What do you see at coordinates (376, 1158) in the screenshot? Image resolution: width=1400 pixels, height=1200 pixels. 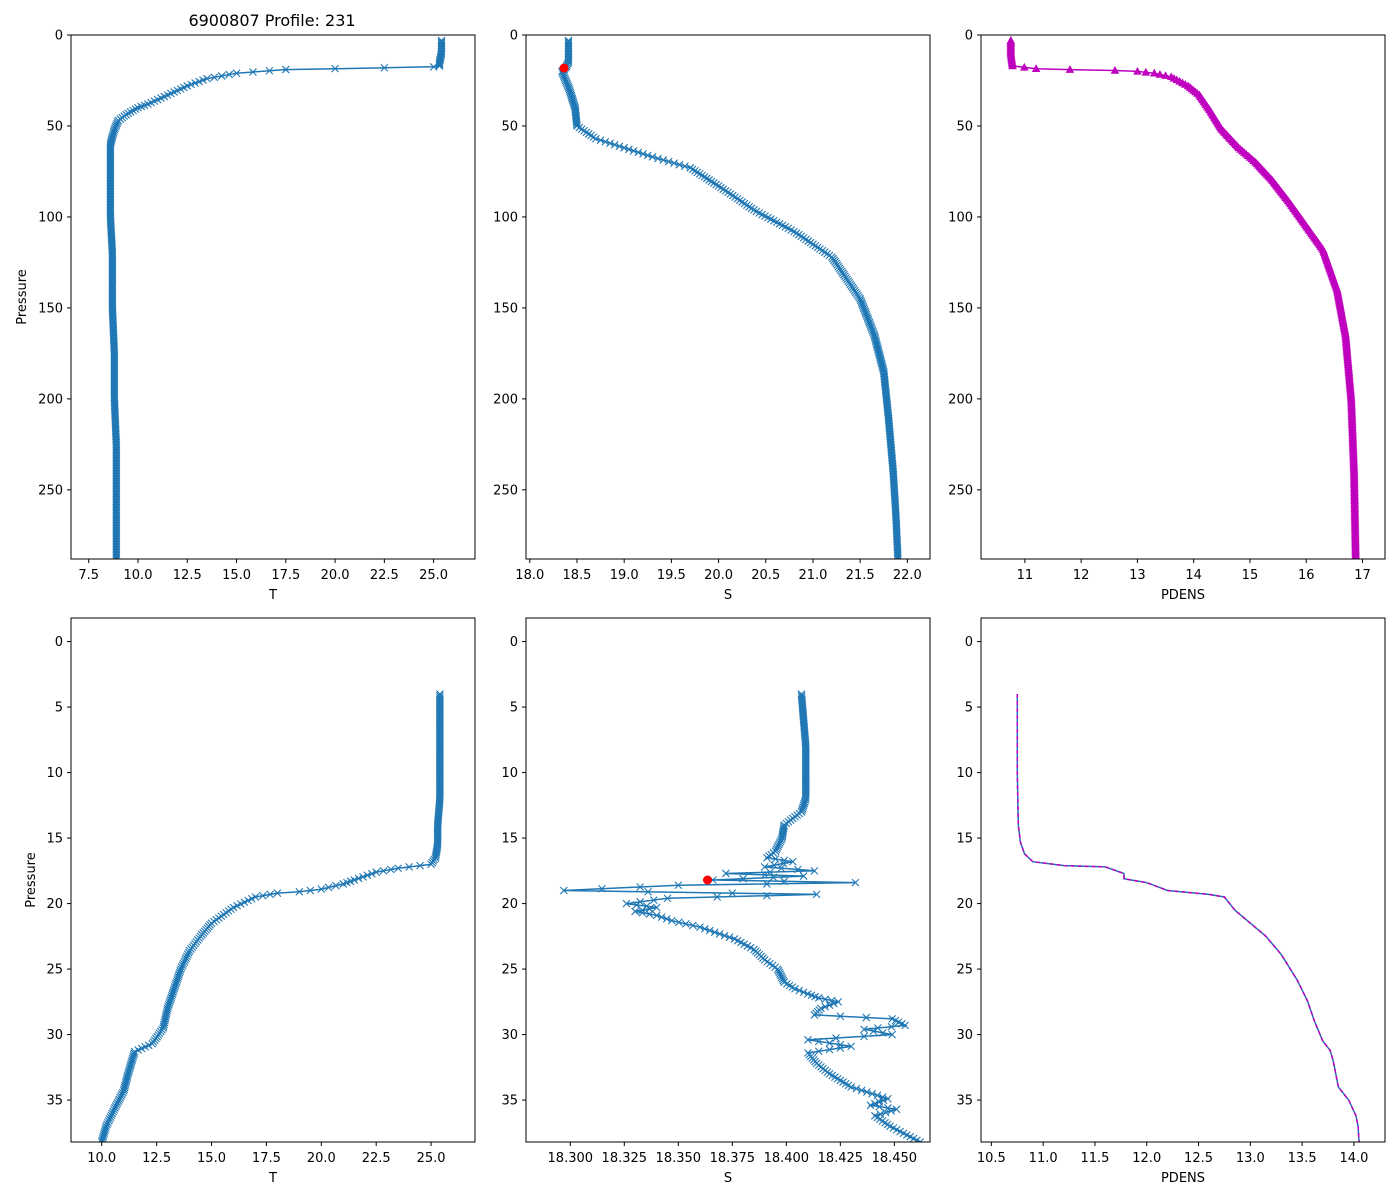 I see `x-tick-label: 22.5` at bounding box center [376, 1158].